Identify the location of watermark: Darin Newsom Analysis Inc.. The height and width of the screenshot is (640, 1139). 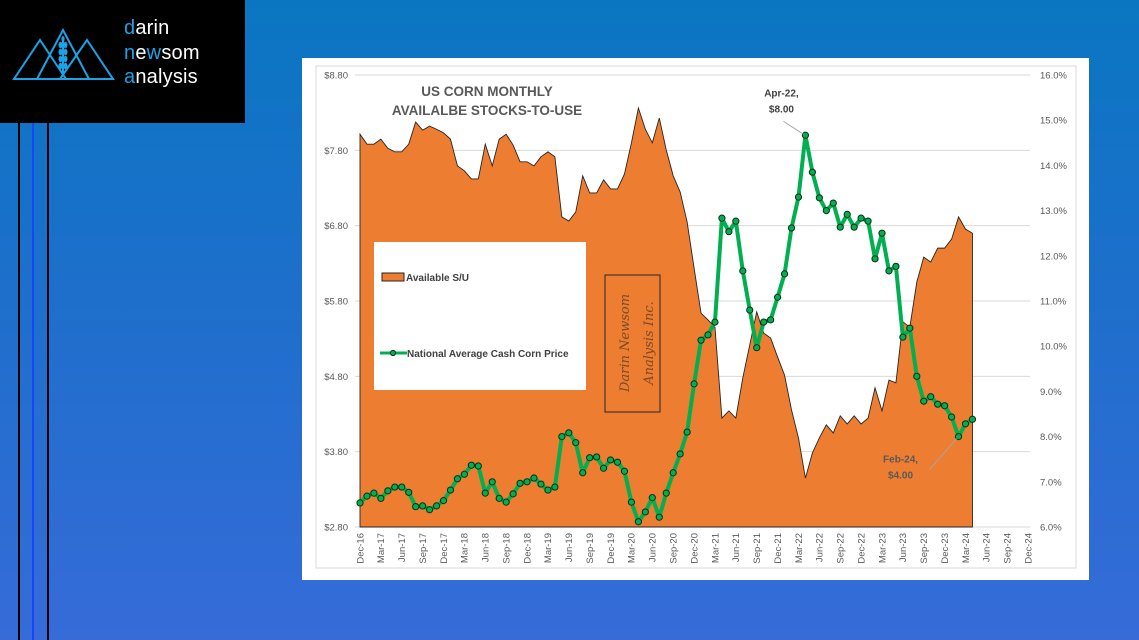
(632, 343).